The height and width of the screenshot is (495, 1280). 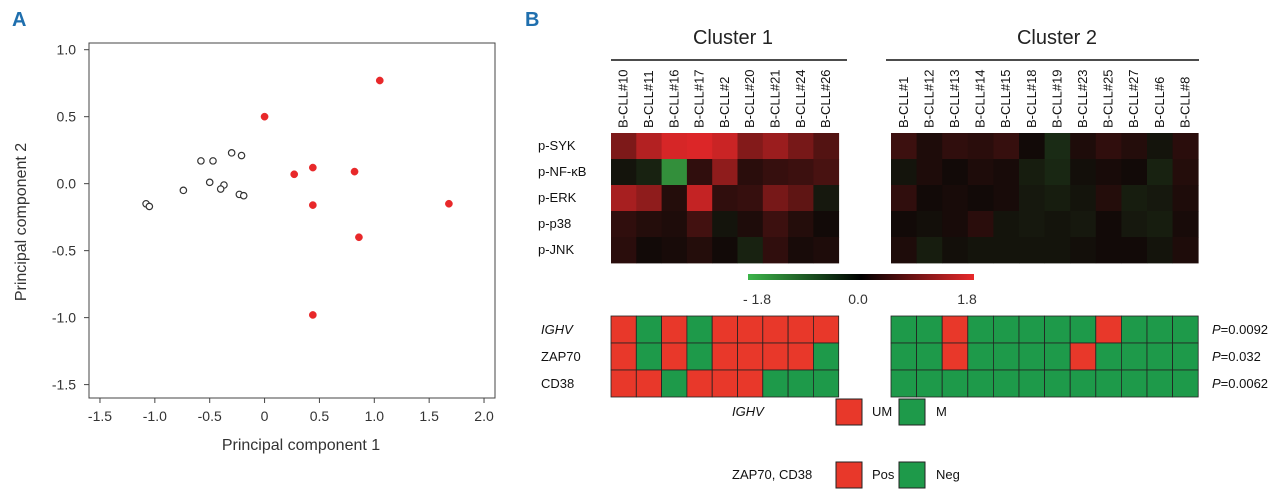 I want to click on sample-label: B-CLL#16, so click(x=673, y=98).